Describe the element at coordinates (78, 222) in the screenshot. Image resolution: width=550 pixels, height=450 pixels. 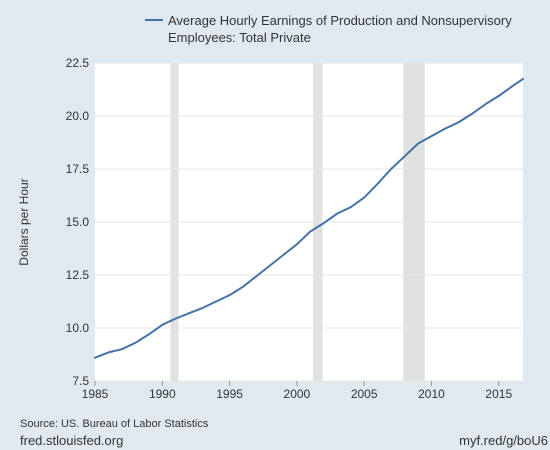
I see `y-tick-label: 15.0` at that location.